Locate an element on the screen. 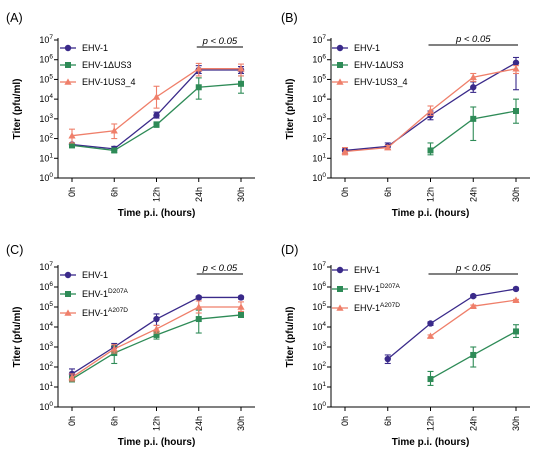 The image size is (550, 458). legend-label: EHV-1D207A is located at coordinates (105, 293).